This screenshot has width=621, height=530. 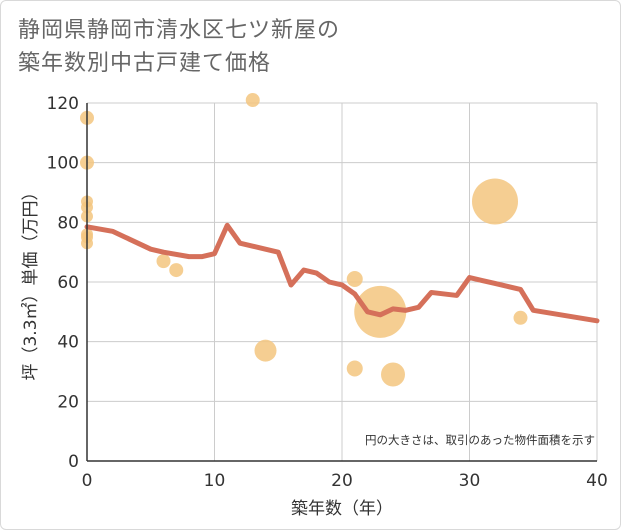 I want to click on y-tick-label: 20, so click(x=68, y=402).